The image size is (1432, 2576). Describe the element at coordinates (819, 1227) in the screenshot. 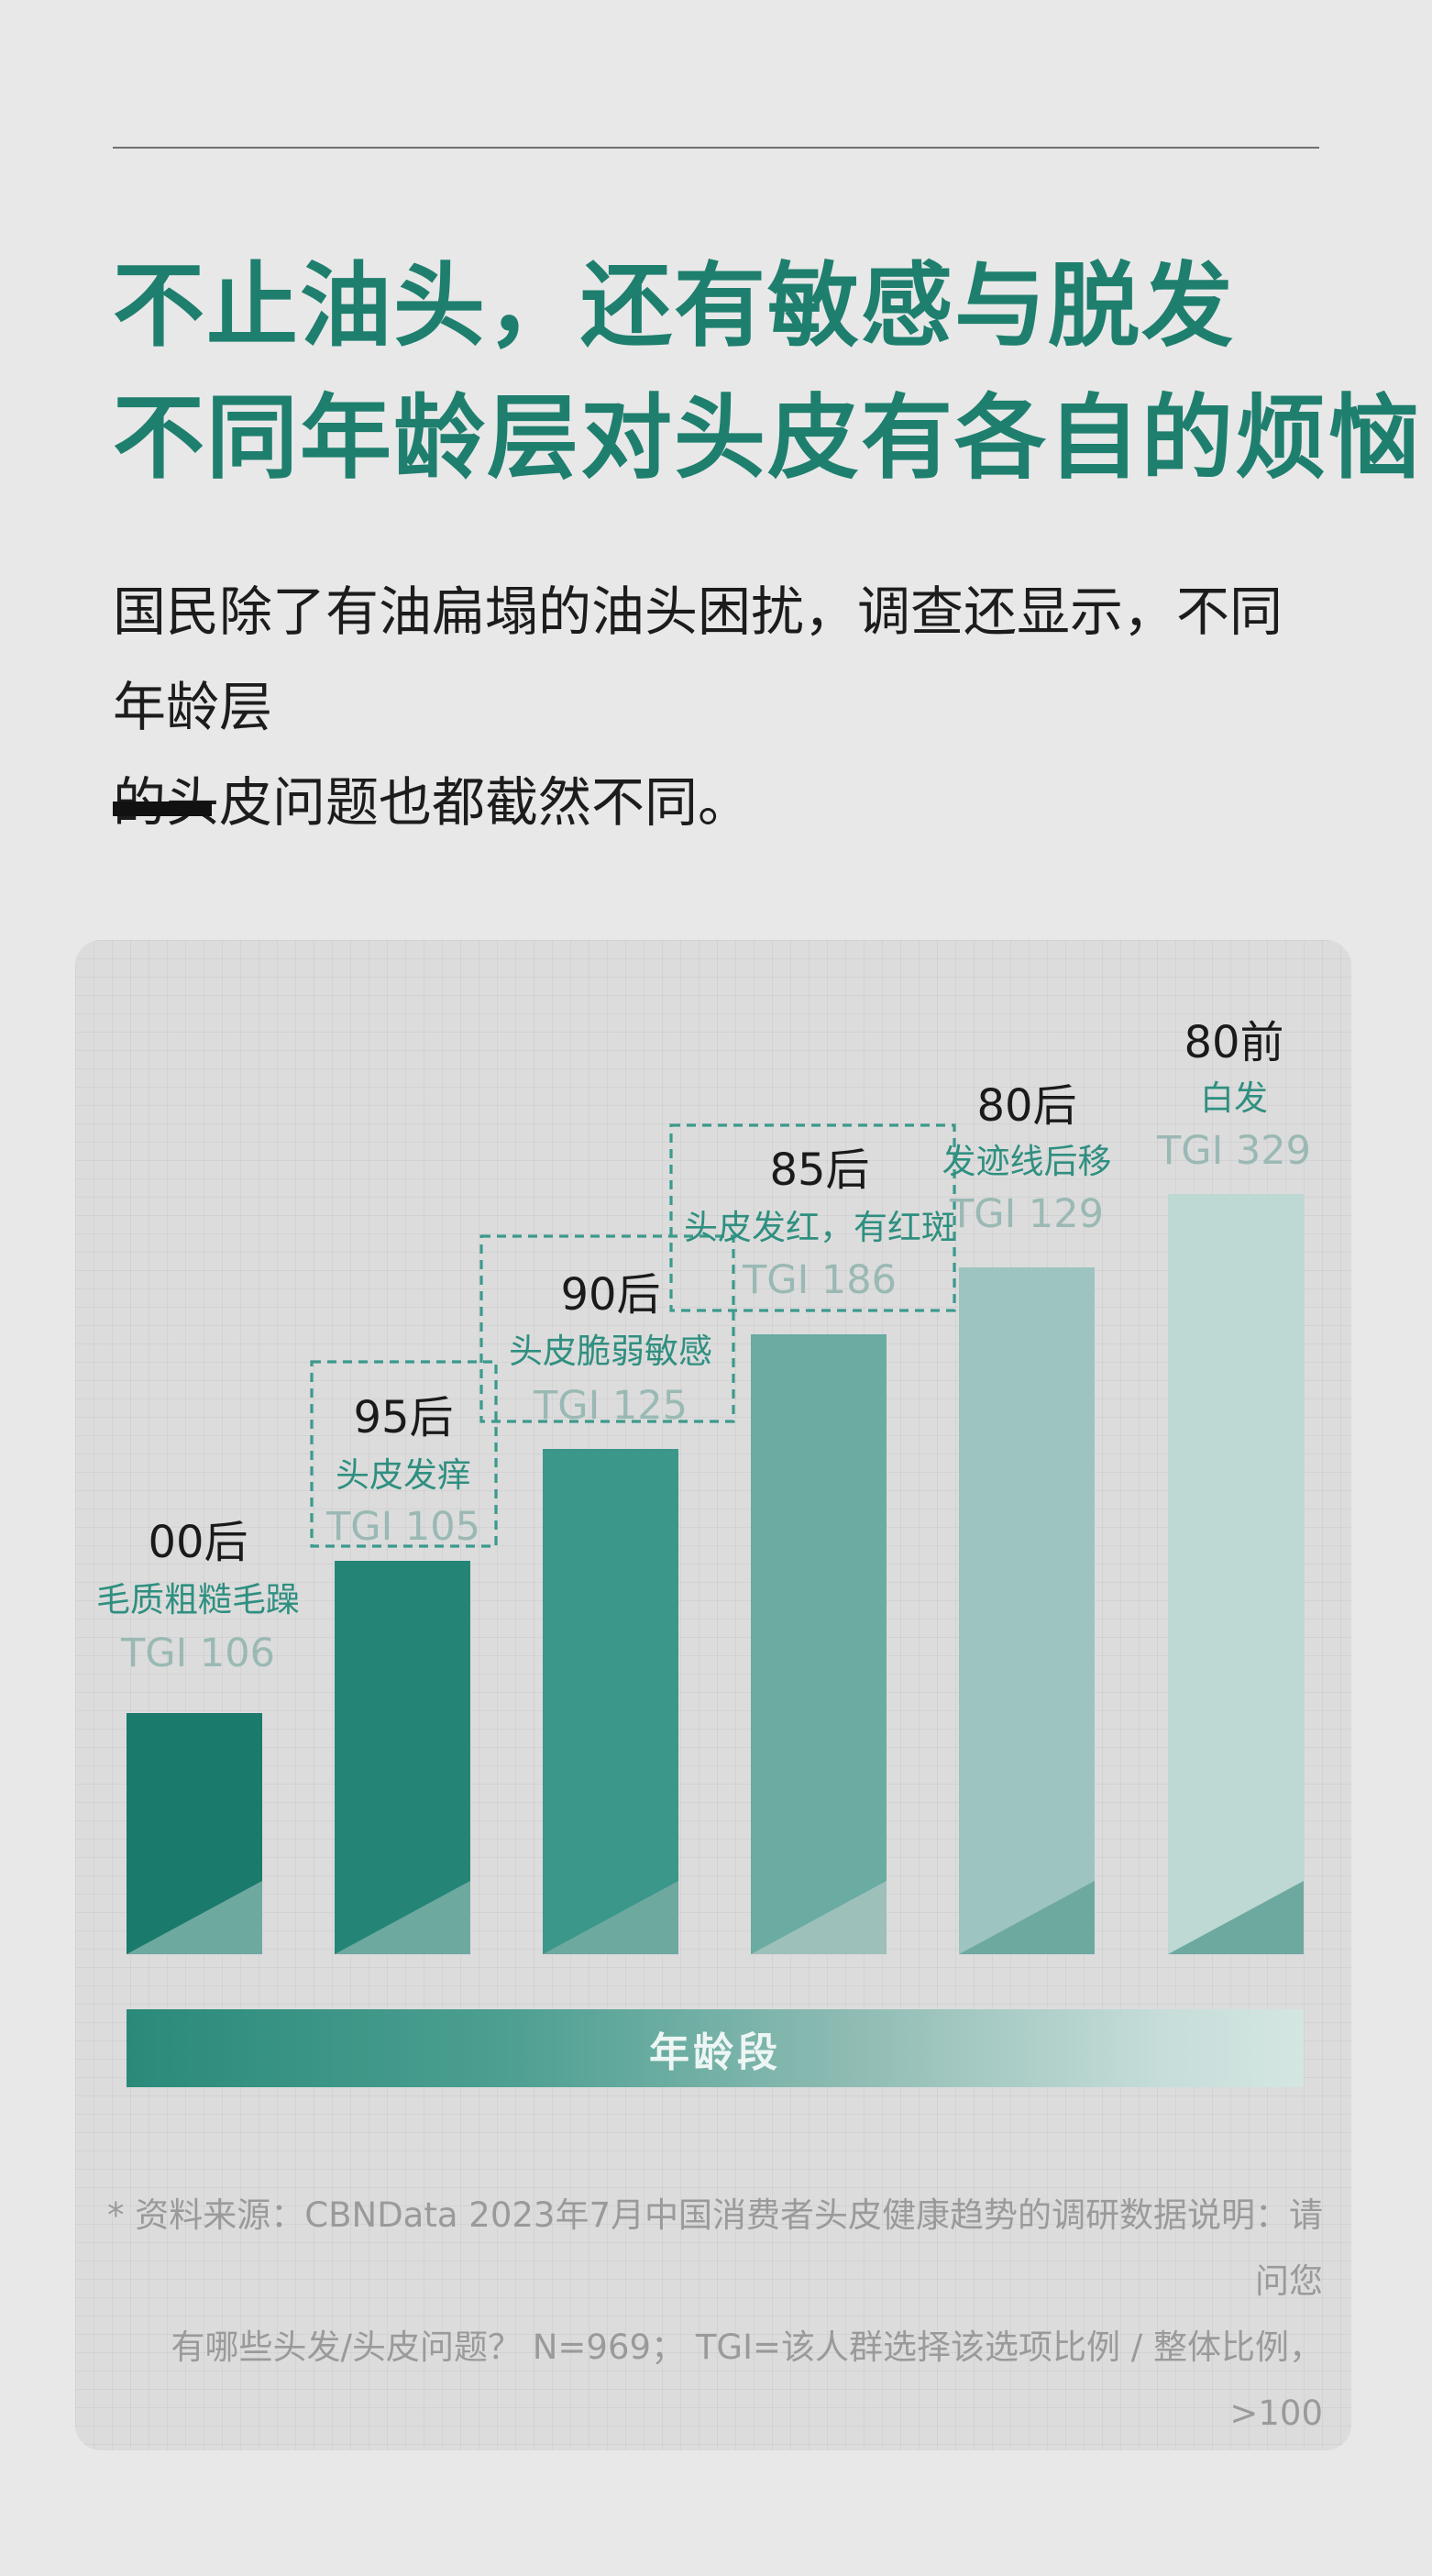

I see `issue-label-3: 头皮发红，有红斑` at that location.